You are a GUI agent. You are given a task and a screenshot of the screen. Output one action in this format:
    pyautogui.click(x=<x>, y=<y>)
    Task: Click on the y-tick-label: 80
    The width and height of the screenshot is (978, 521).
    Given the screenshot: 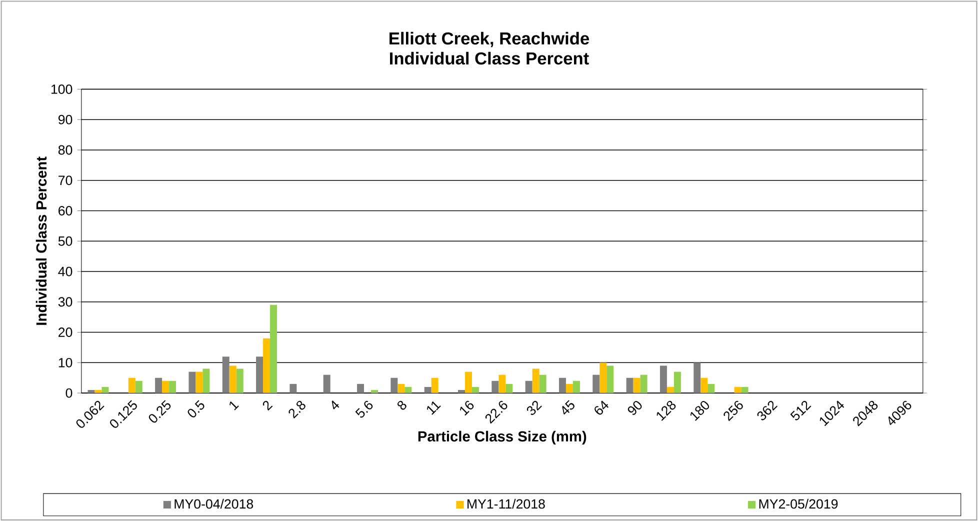 What is the action you would take?
    pyautogui.click(x=65, y=150)
    